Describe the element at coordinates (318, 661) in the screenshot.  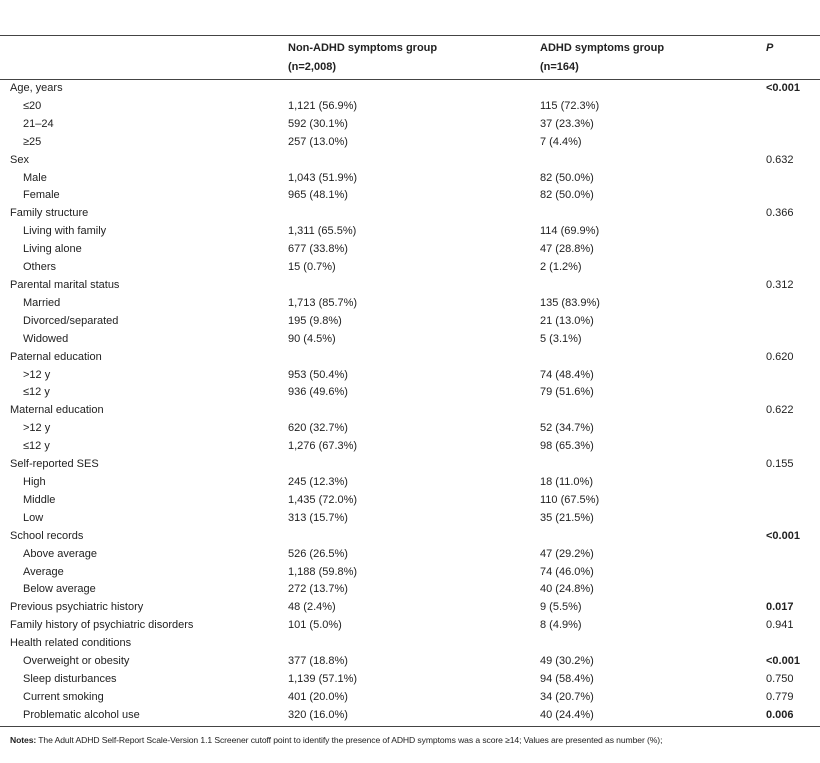
I see `non-adhd-cell: 377 (18.8%)` at that location.